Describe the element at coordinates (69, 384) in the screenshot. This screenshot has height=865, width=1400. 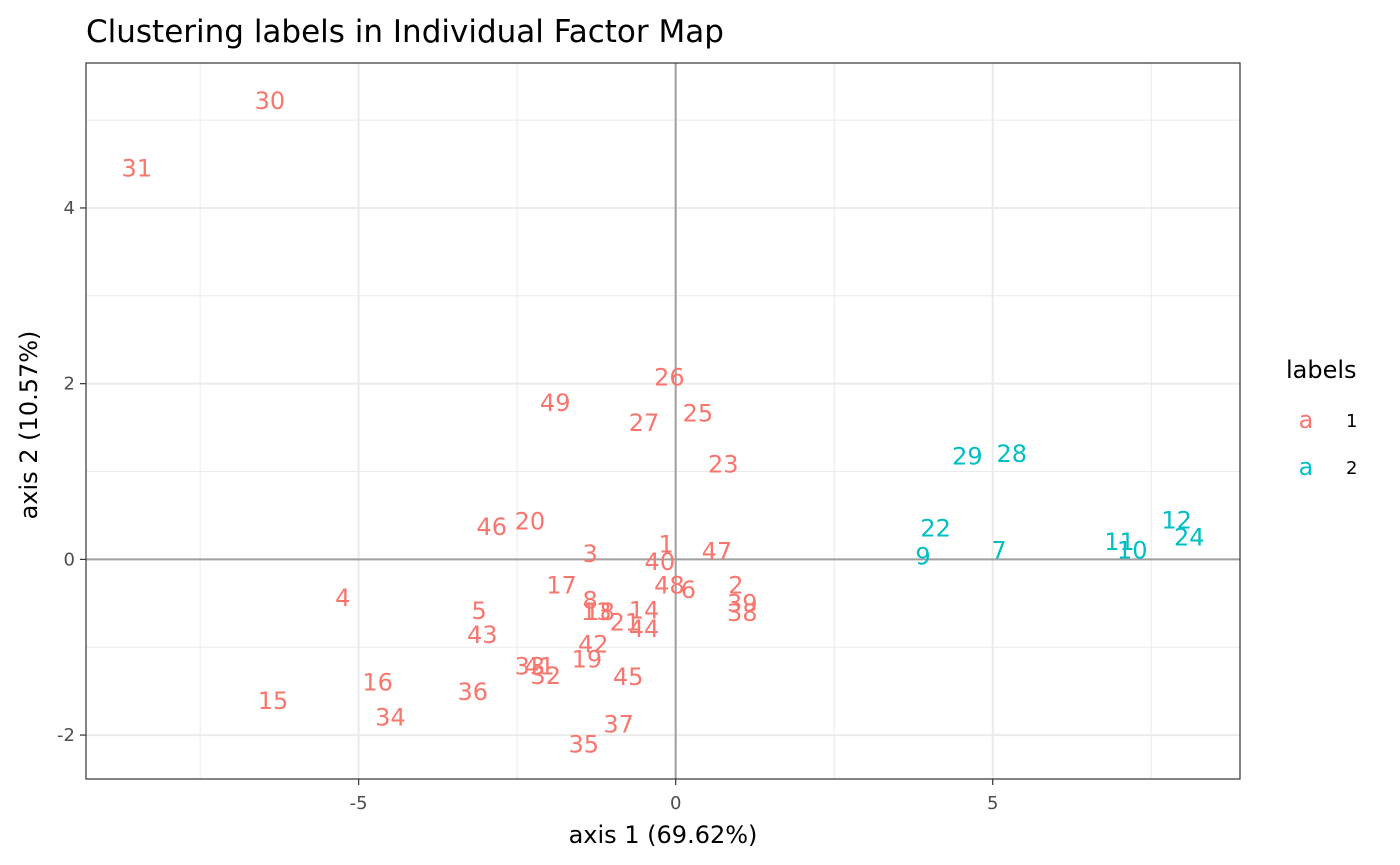
I see `y-tick-label: 2` at that location.